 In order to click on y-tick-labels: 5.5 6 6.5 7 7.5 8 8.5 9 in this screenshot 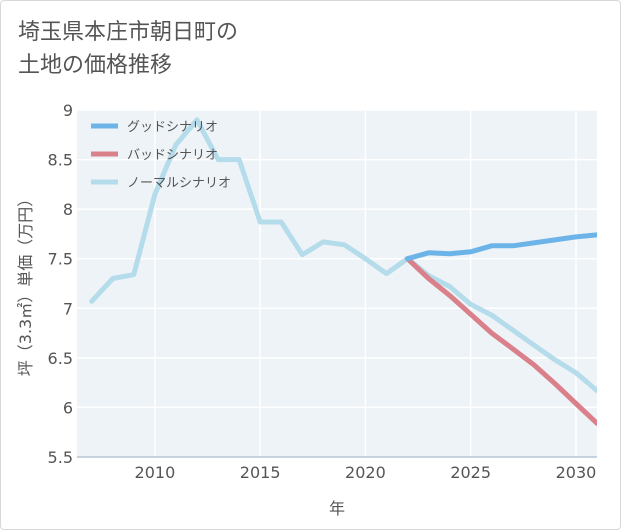, I will do `click(60, 284)`.